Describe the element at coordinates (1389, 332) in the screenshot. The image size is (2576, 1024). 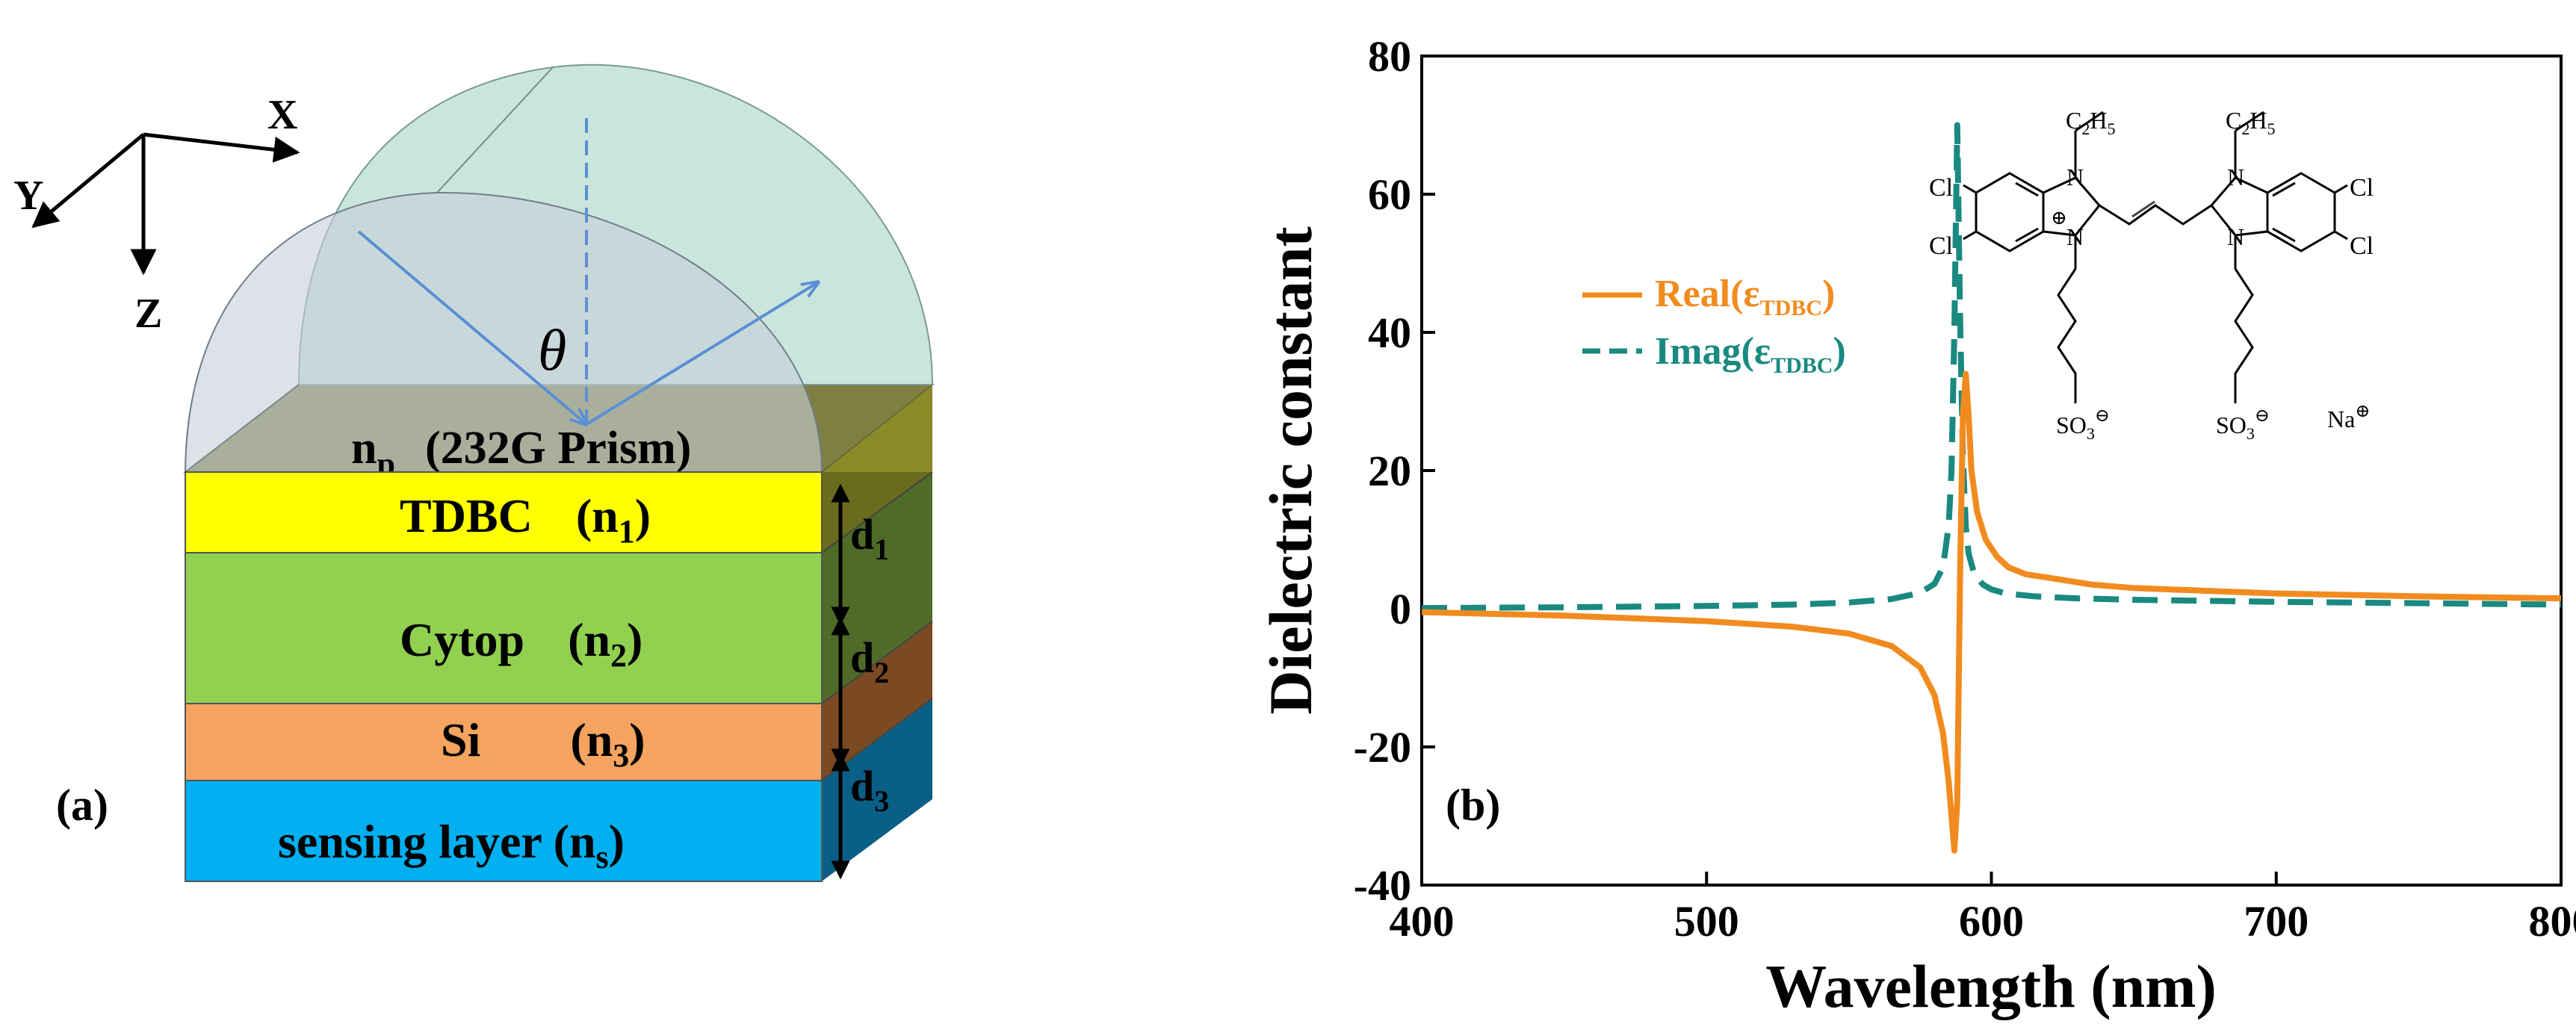
I see `y-tick-label: 40` at that location.